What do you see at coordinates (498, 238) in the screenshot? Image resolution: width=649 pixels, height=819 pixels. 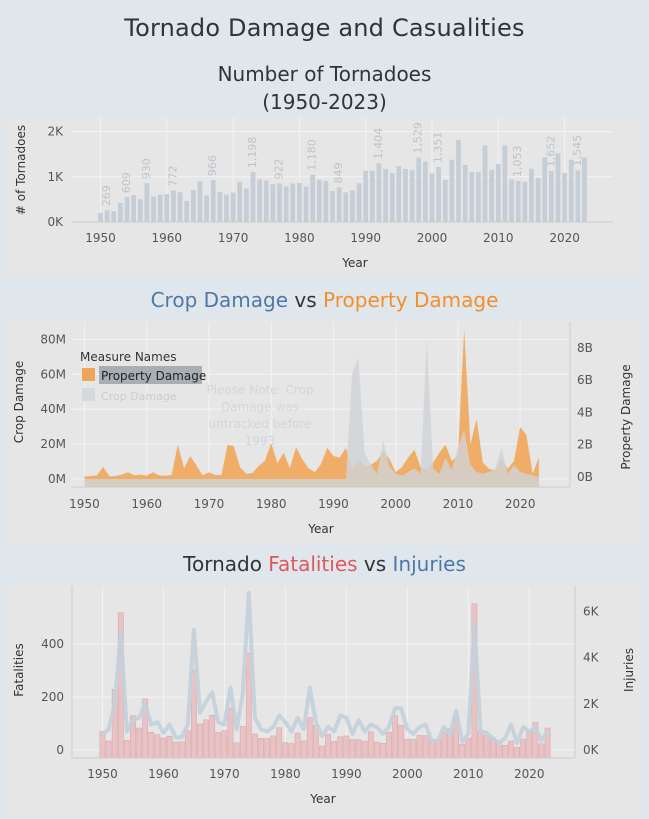 I see `x-tick-label: 2010` at bounding box center [498, 238].